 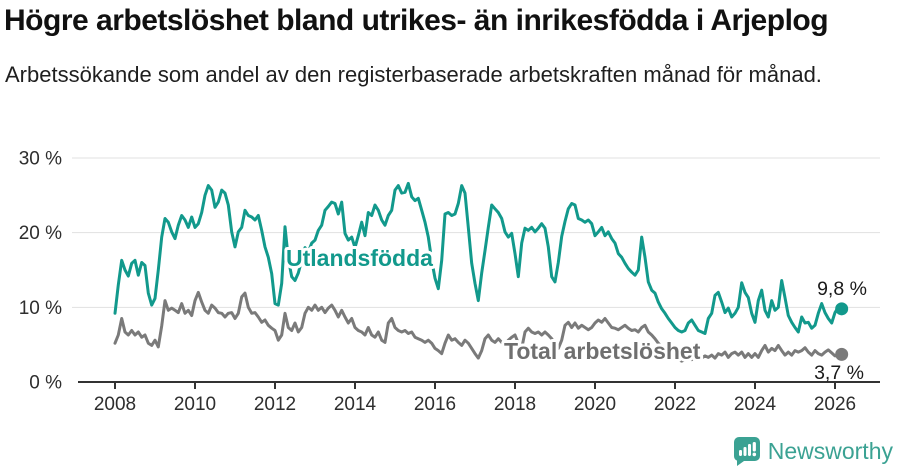 I want to click on x-tick-label-2012: 2012, so click(x=275, y=404).